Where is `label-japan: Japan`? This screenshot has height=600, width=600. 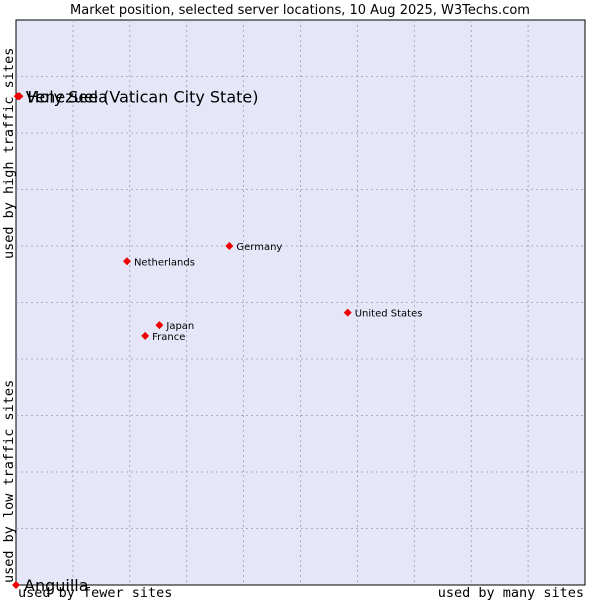 label-japan: Japan is located at coordinates (179, 326).